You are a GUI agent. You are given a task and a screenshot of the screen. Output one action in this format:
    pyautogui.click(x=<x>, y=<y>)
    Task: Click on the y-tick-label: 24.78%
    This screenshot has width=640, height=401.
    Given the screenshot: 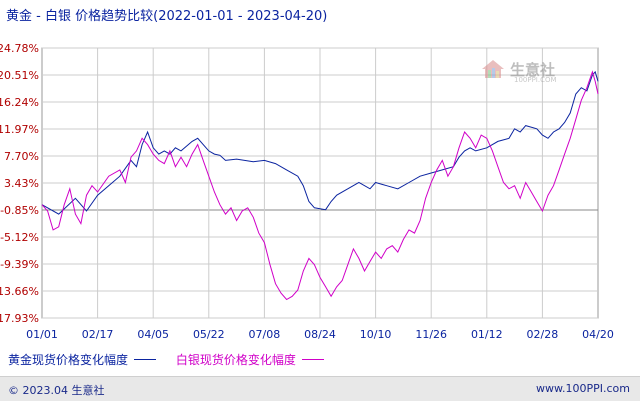 What is the action you would take?
    pyautogui.click(x=19, y=48)
    